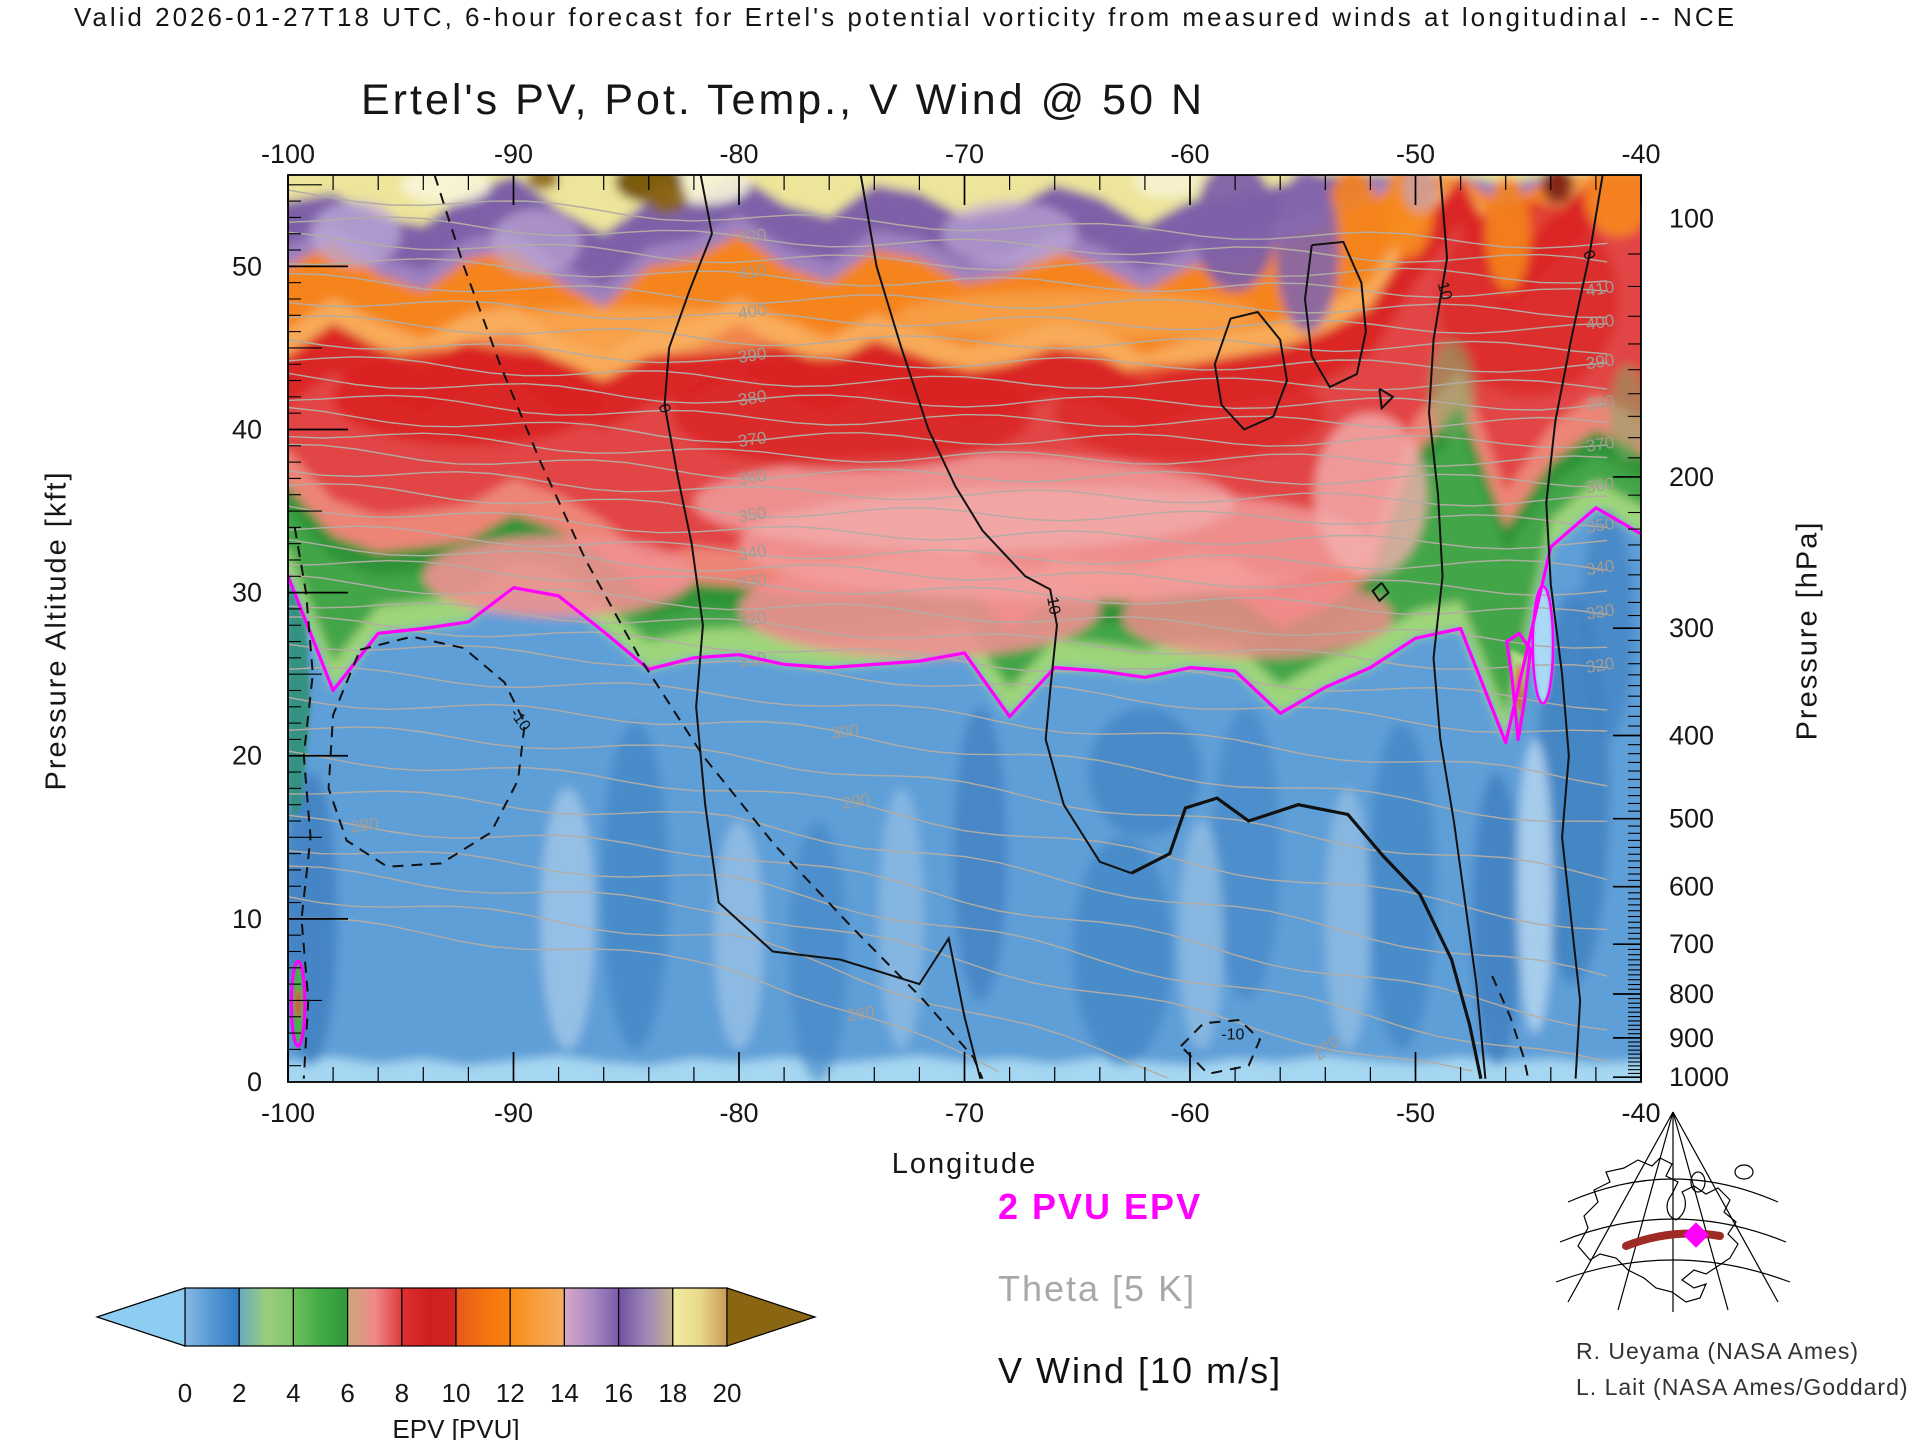 The width and height of the screenshot is (1920, 1440). What do you see at coordinates (860, 1013) in the screenshot?
I see `svg-text: 260` at bounding box center [860, 1013].